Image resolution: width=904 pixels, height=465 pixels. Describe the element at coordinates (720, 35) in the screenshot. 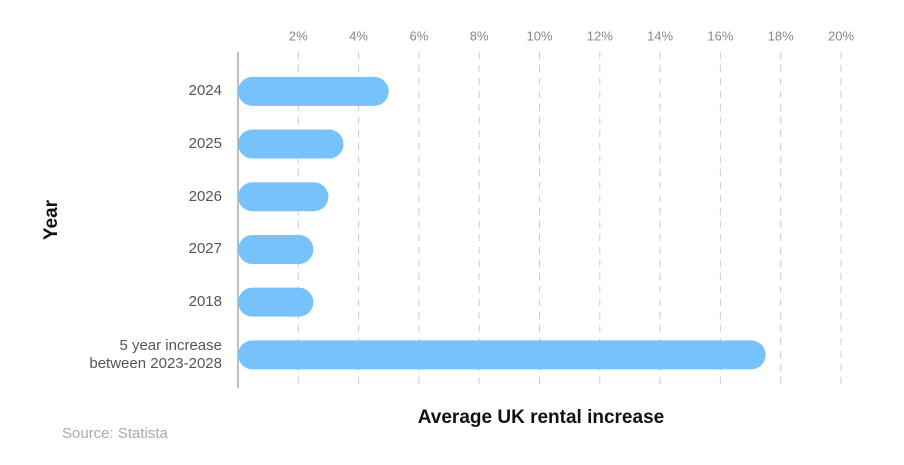

I see `x-tick-label: 16%` at that location.